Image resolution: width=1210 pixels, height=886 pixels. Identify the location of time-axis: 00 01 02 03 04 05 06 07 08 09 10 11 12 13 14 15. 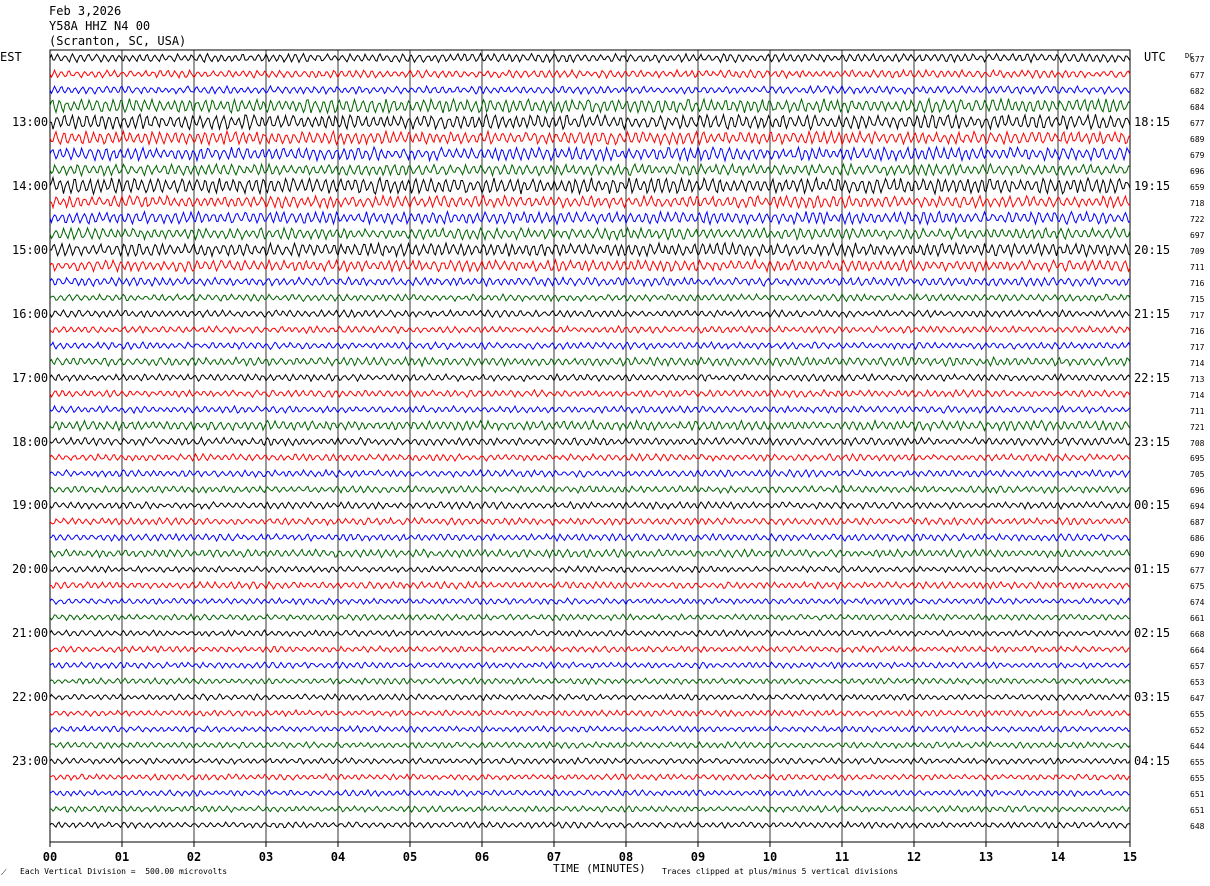
(590, 853).